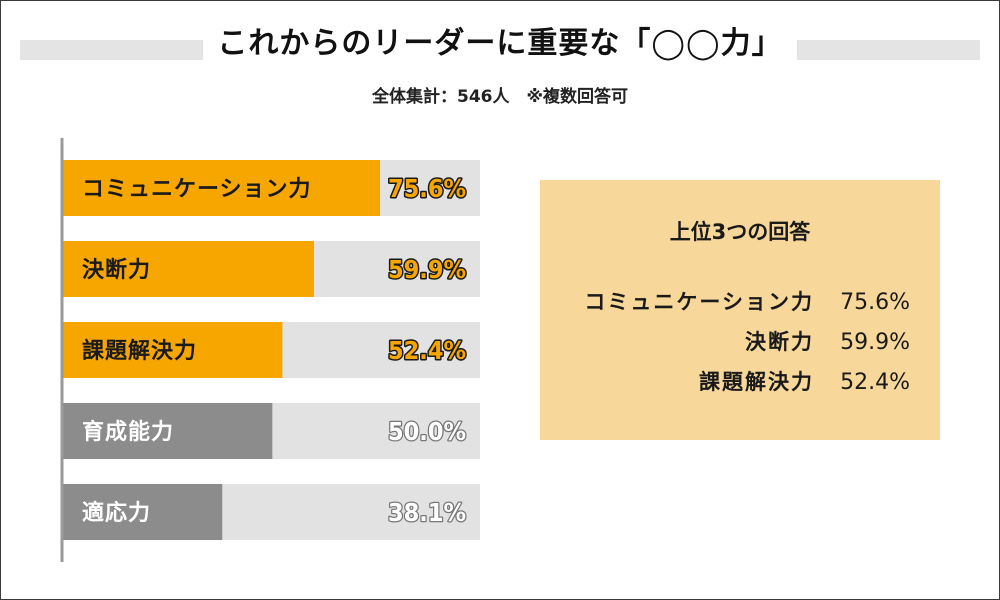 This screenshot has height=600, width=1000. Describe the element at coordinates (756, 382) in the screenshot. I see `summary-row-name: 課題解決力` at that location.